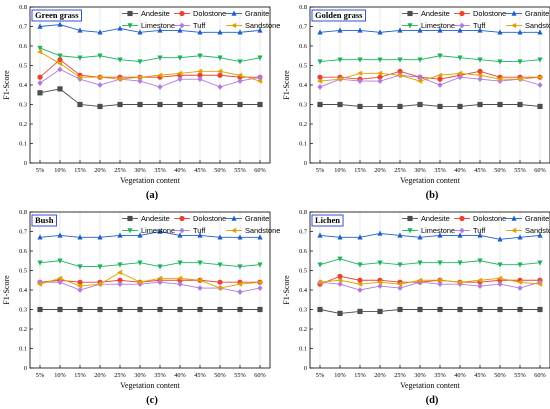 This screenshot has height=409, width=550. Describe the element at coordinates (440, 375) in the screenshot. I see `x-tick-label: 35%` at that location.